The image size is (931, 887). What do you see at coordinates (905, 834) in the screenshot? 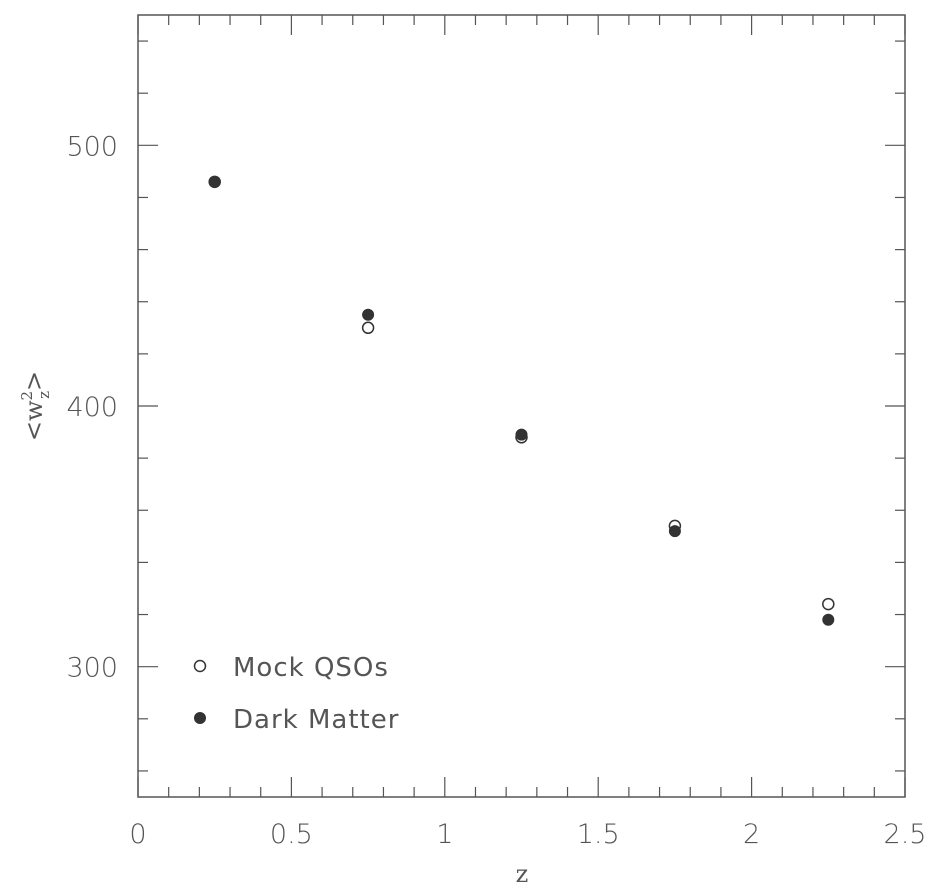
I see `x-tick-label: 2.5` at bounding box center [905, 834].